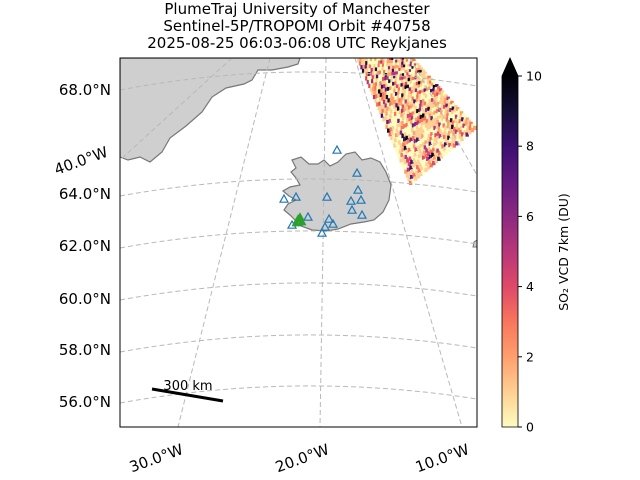 The image size is (640, 480). Describe the element at coordinates (297, 43) in the screenshot. I see `figure-title-line3: 2025-08-25 06:03-06:08 UTC Reykjanes` at that location.